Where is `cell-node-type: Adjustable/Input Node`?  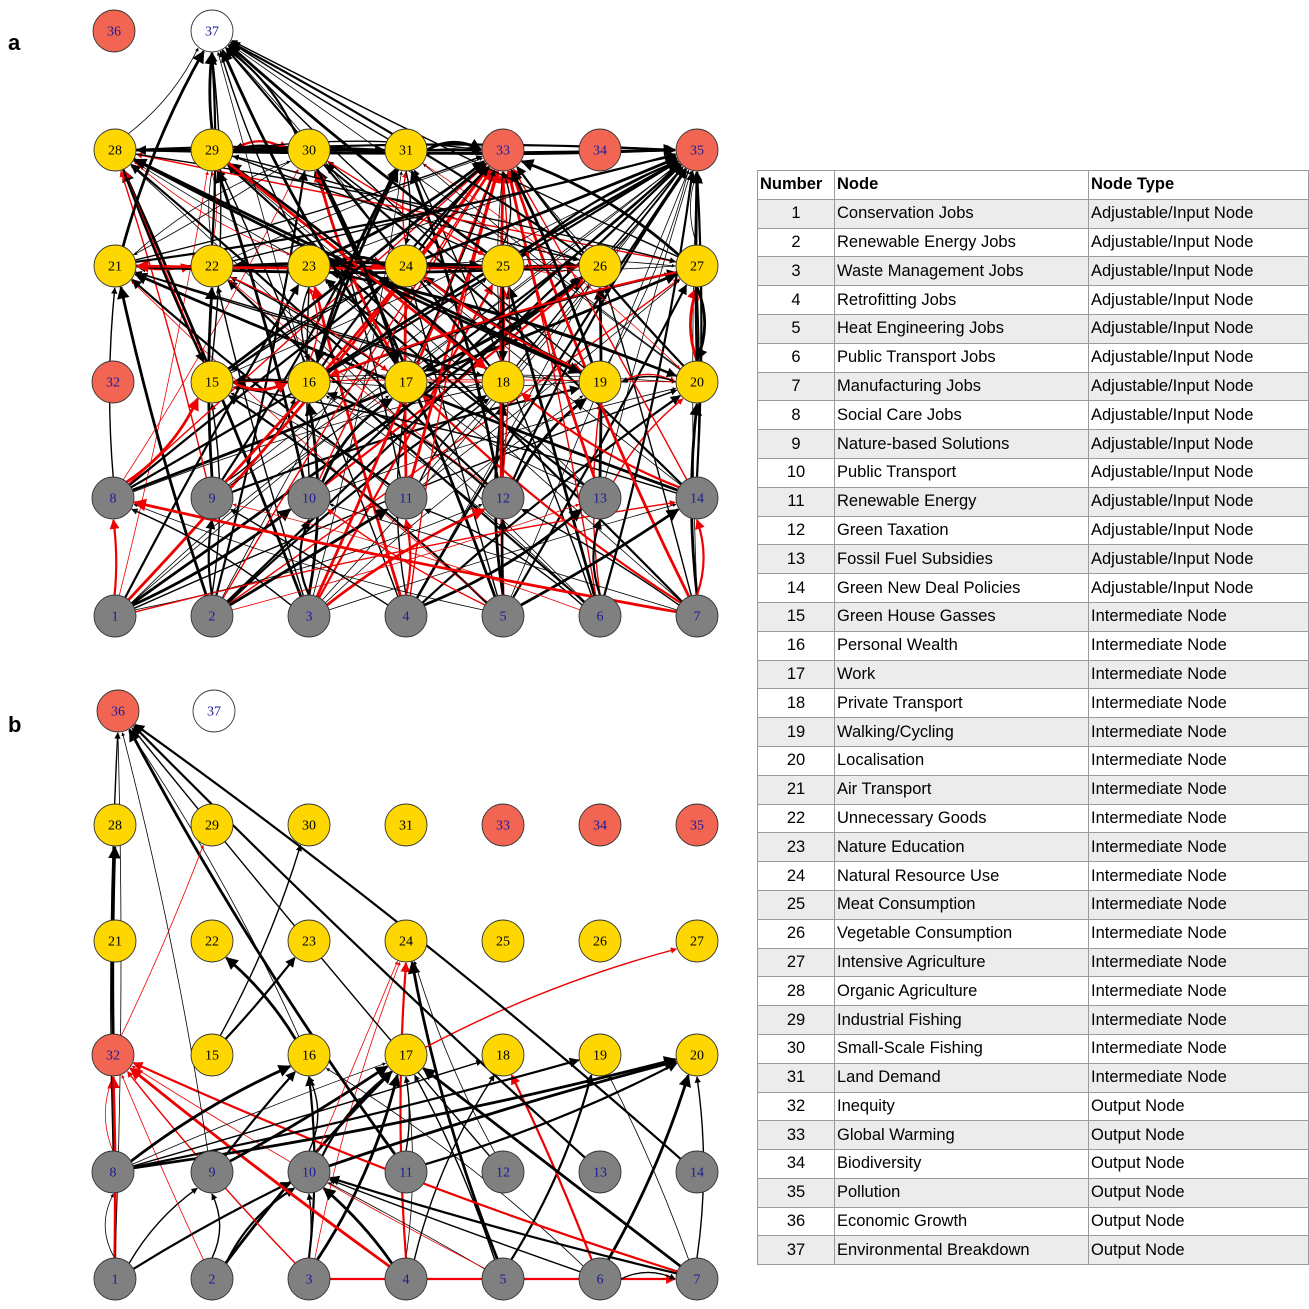
cell-node-type: Adjustable/Input Node is located at coordinates (1198, 530).